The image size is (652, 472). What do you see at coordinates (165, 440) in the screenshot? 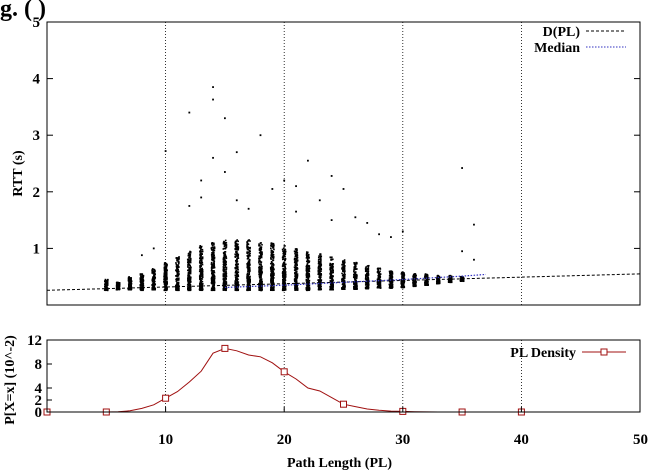
I see `bottom-xtick-label: 10` at bounding box center [165, 440].